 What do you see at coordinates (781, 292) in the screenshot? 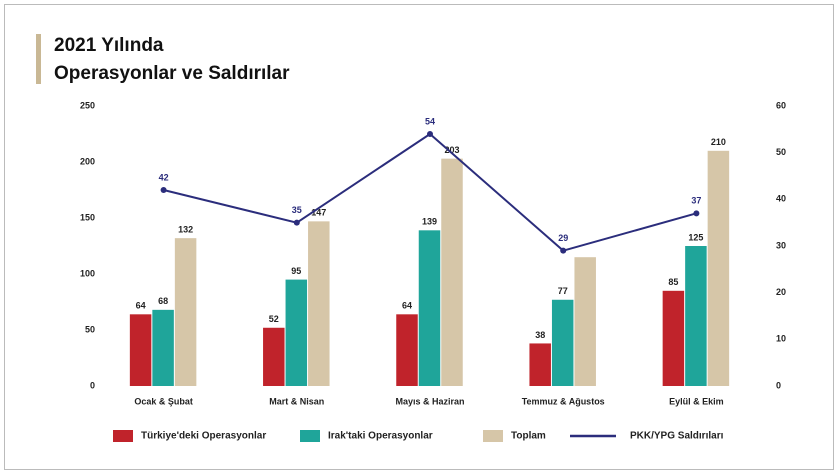
I see `y2-tick-label: 20` at bounding box center [781, 292].